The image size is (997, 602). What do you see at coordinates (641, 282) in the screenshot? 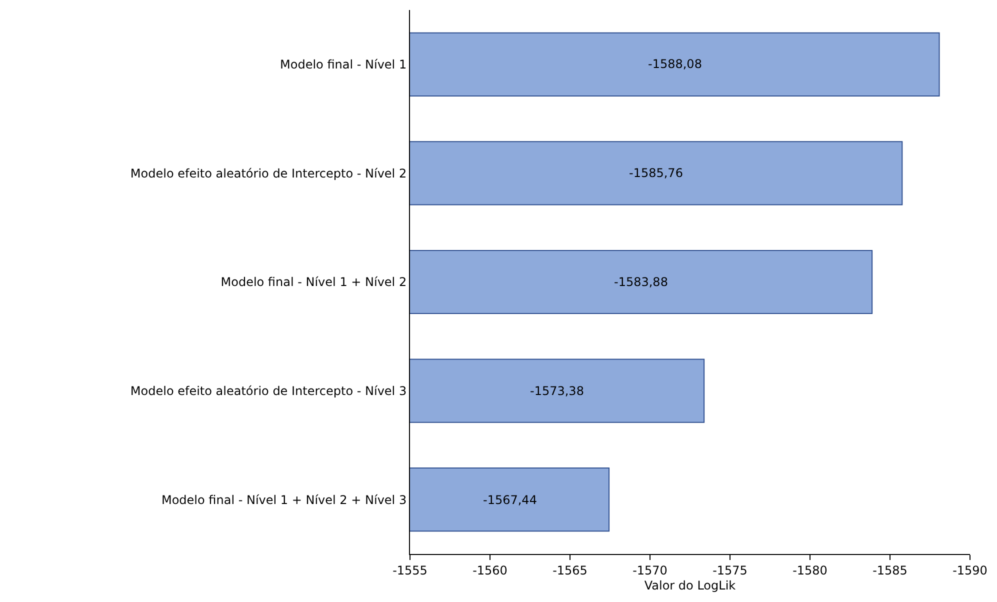
I see `data-label: -1583,88` at bounding box center [641, 282].